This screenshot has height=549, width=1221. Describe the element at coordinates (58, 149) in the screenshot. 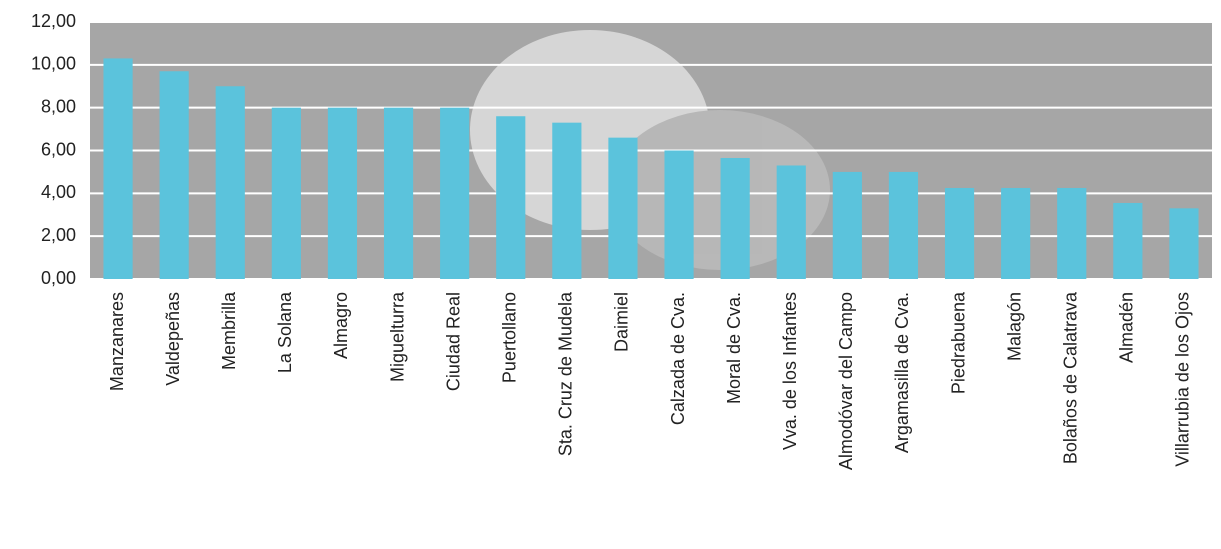

I see `y-tick-label: 6,00` at that location.